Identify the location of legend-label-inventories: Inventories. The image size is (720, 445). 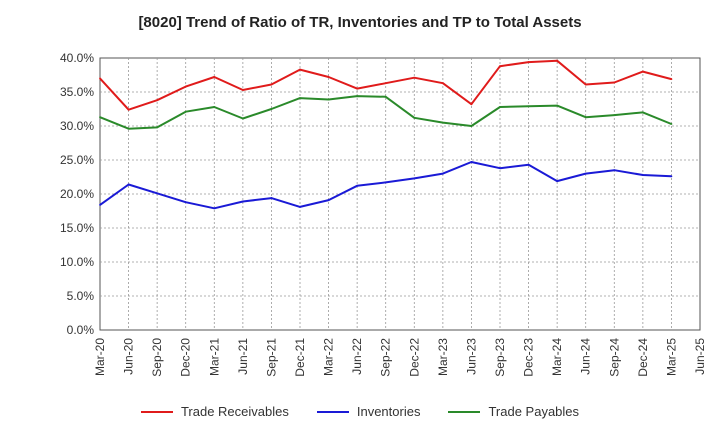
(388, 411).